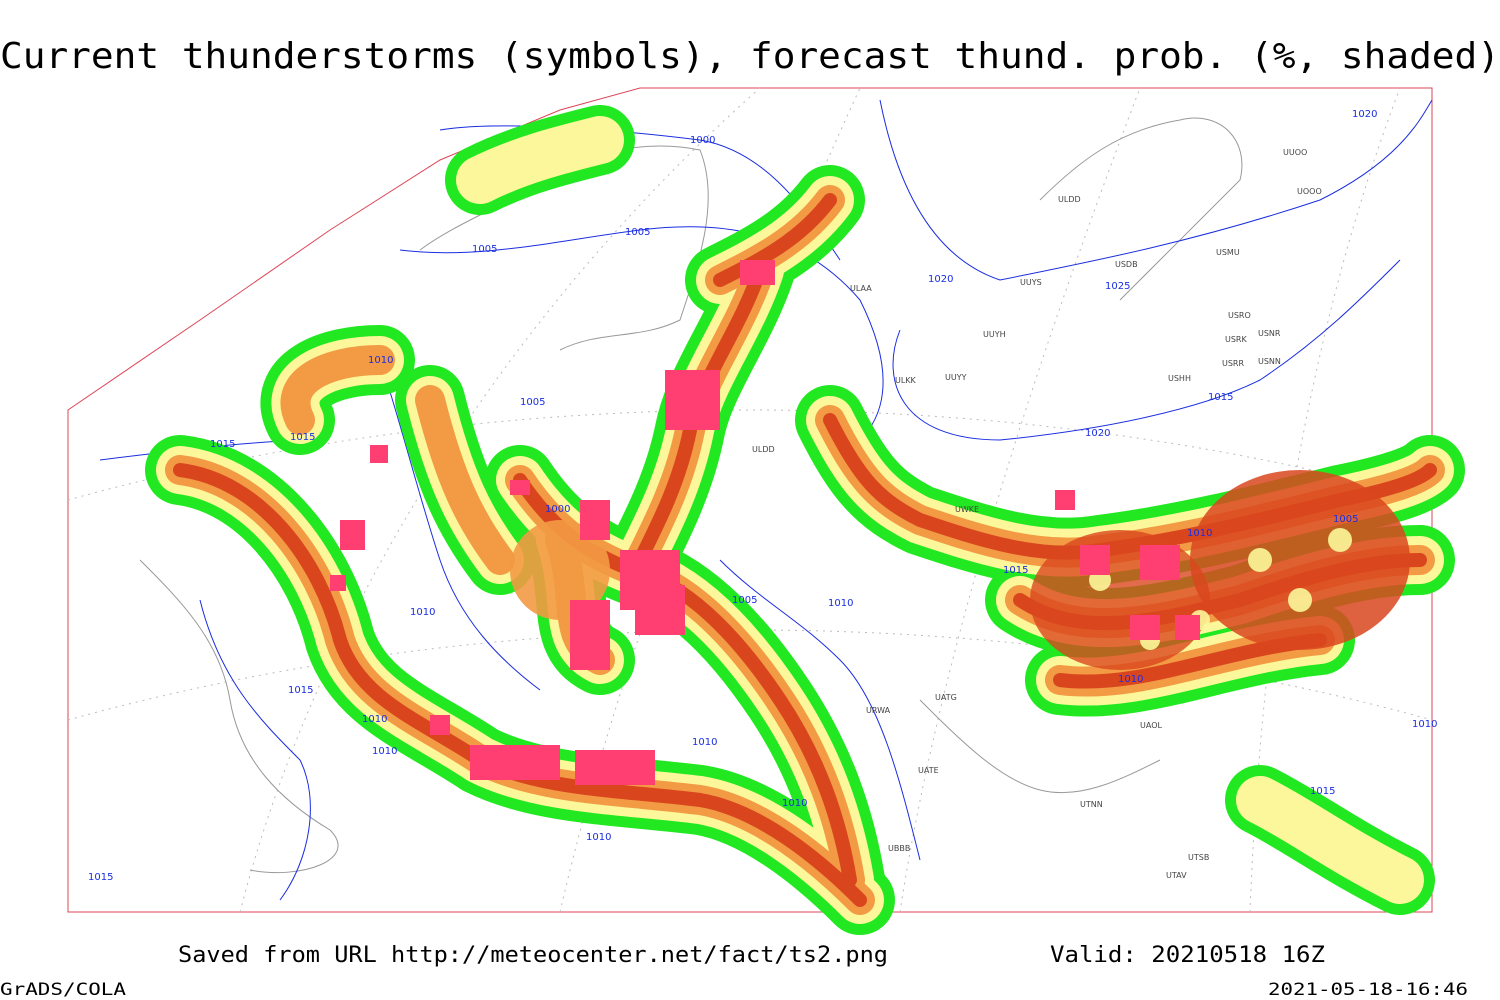  I want to click on station-label: UTAV, so click(1176, 875).